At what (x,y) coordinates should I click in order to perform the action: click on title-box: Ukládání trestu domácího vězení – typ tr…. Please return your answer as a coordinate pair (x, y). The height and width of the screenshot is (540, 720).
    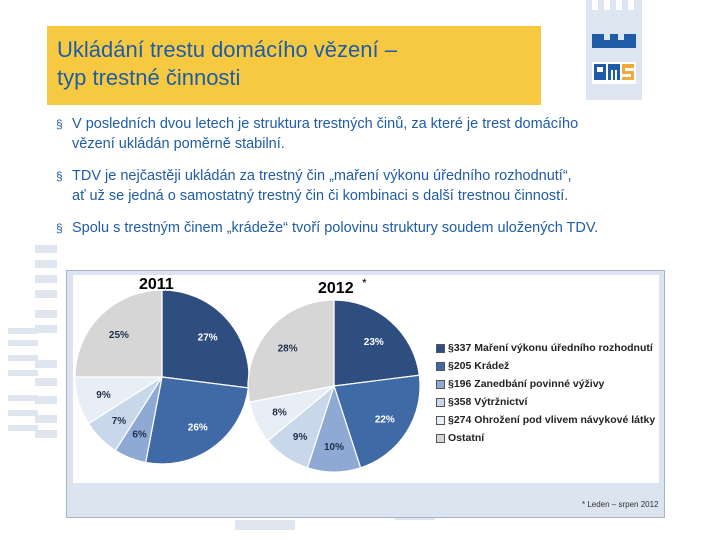
    Looking at the image, I should click on (294, 65).